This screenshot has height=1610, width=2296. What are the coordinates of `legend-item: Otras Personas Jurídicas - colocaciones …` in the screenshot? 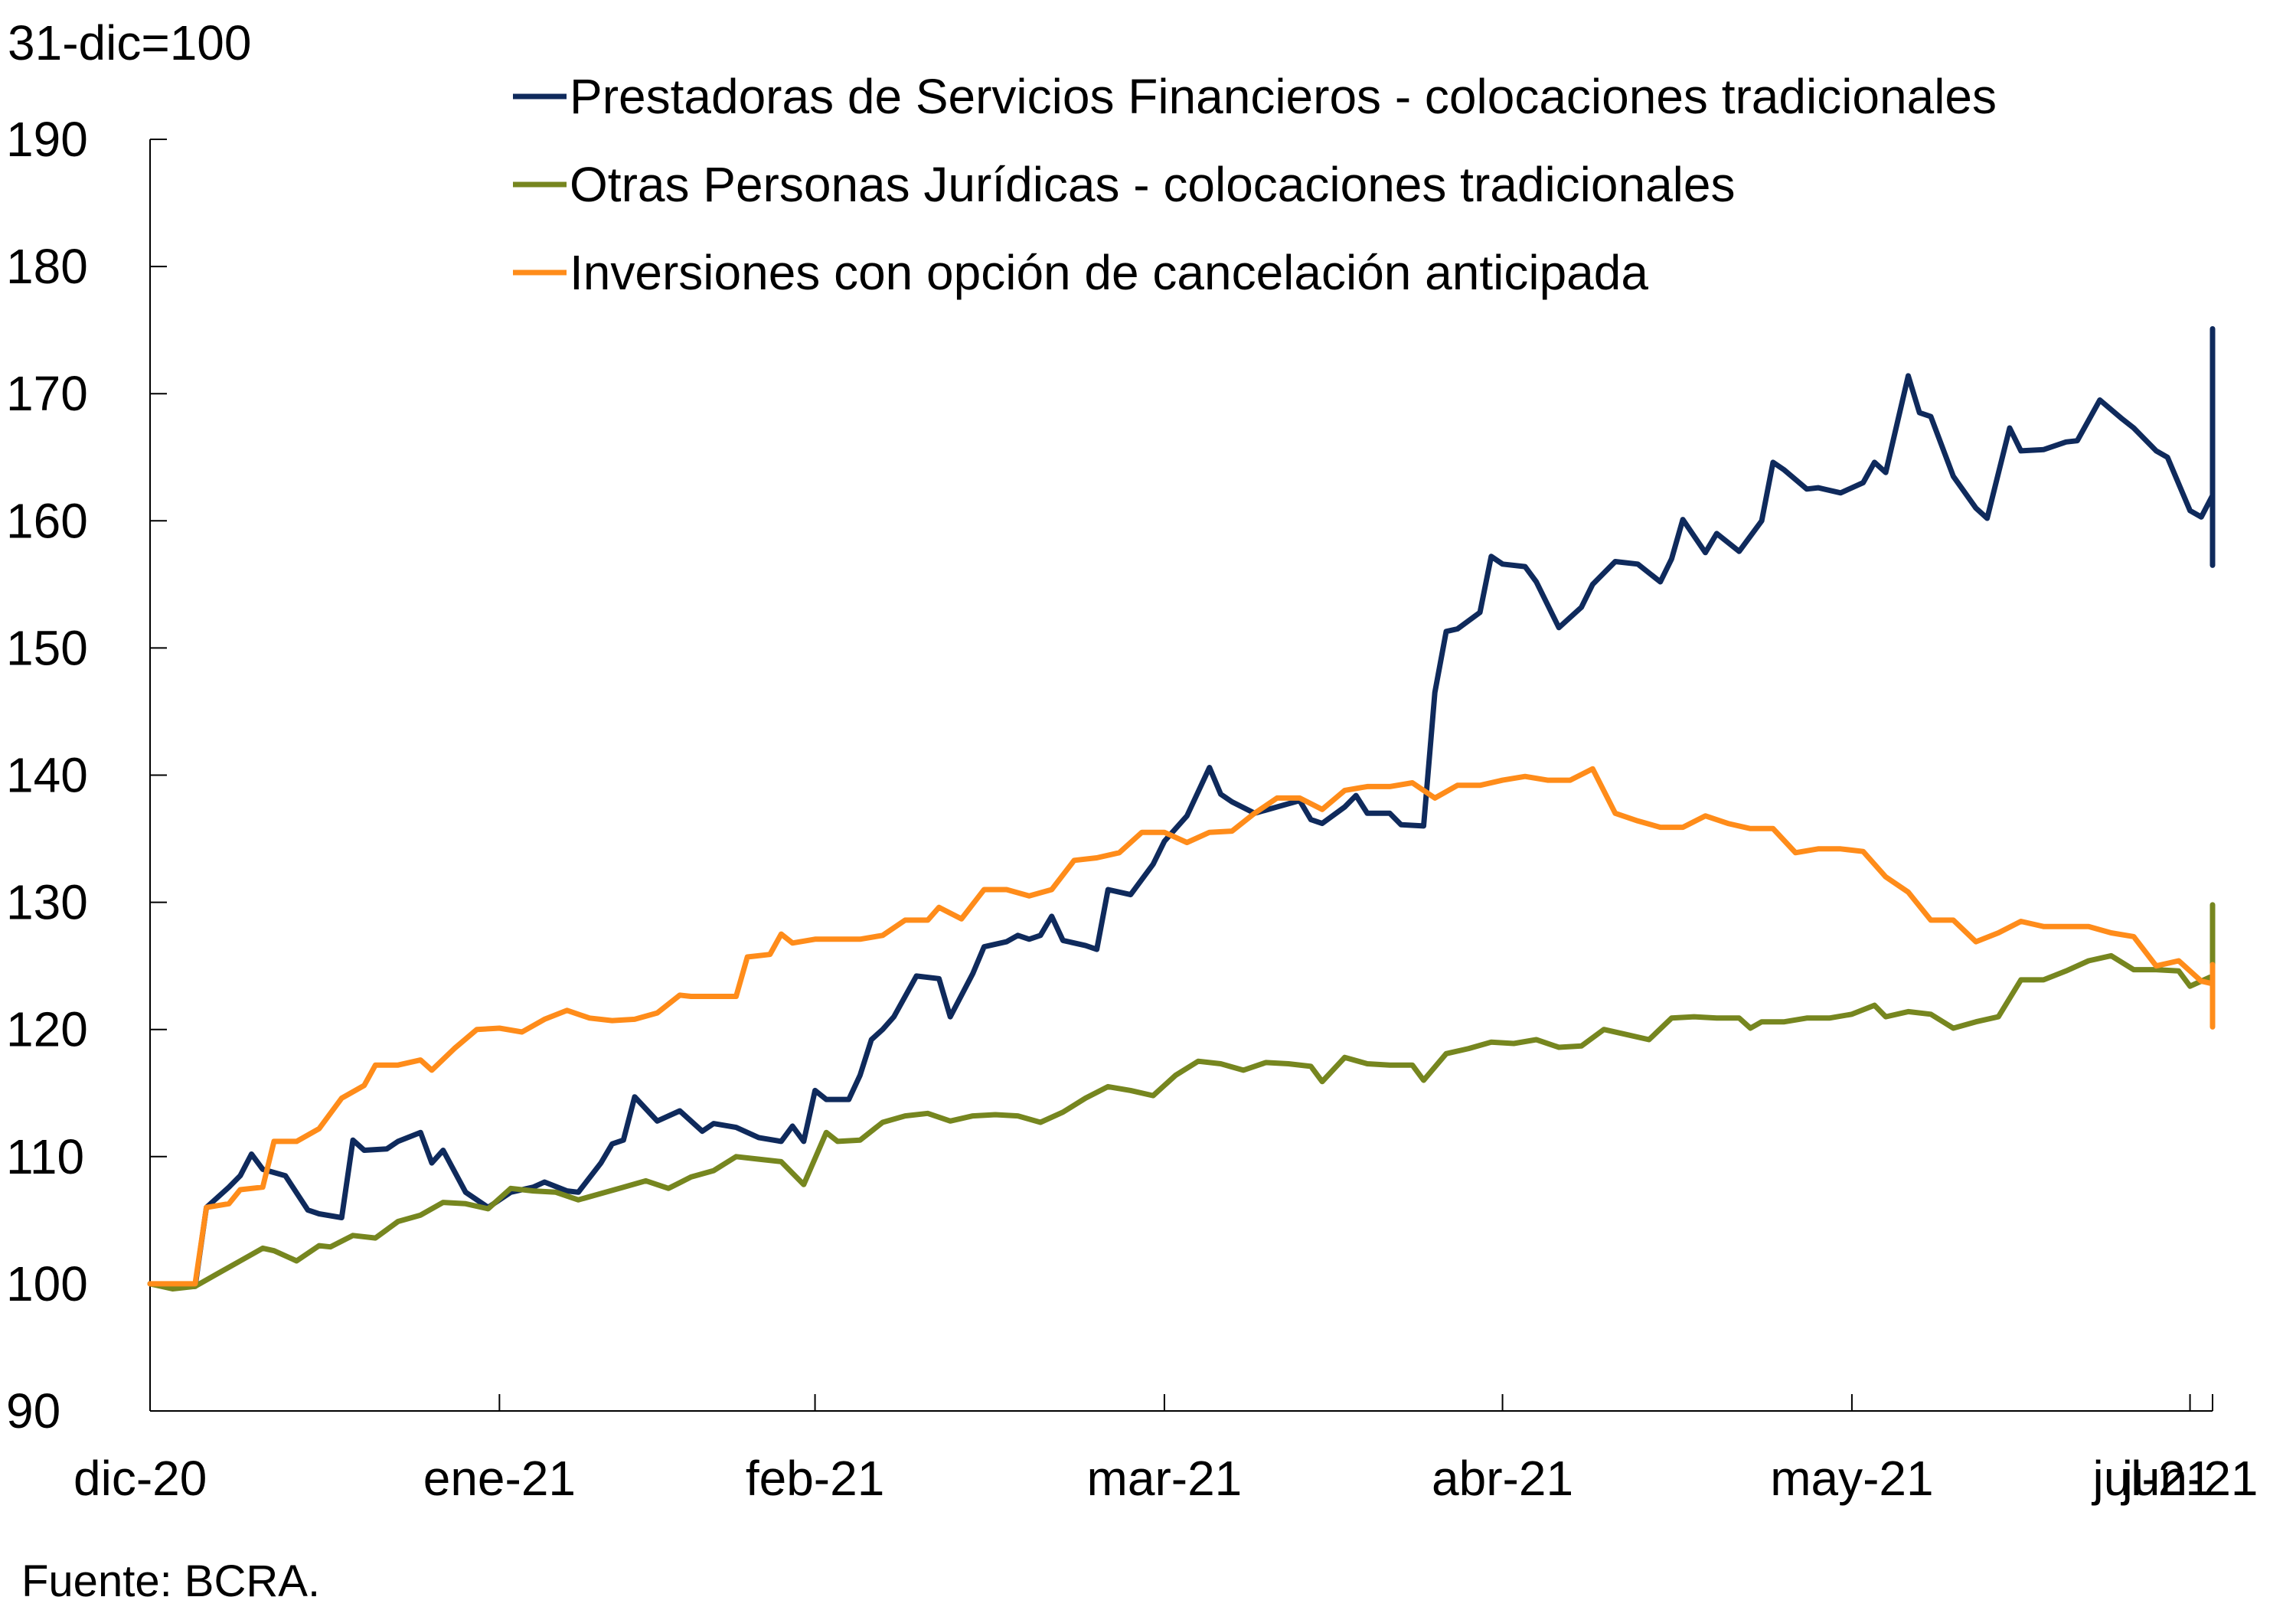 It's located at (1124, 184).